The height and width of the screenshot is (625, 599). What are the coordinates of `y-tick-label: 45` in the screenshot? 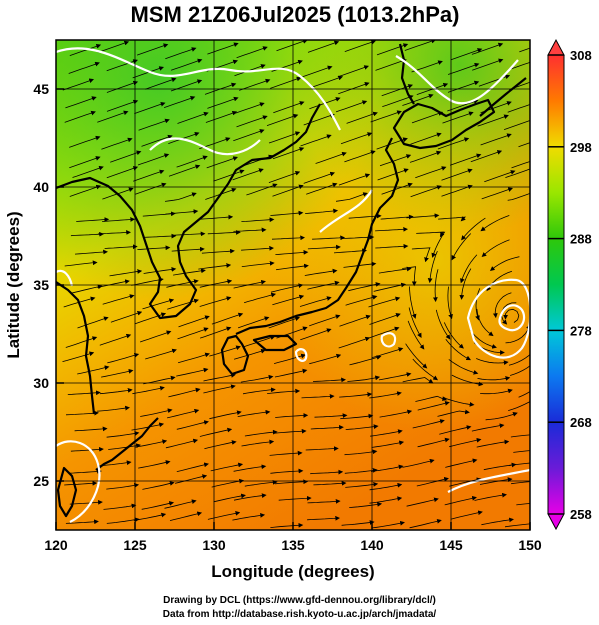 It's located at (41, 89).